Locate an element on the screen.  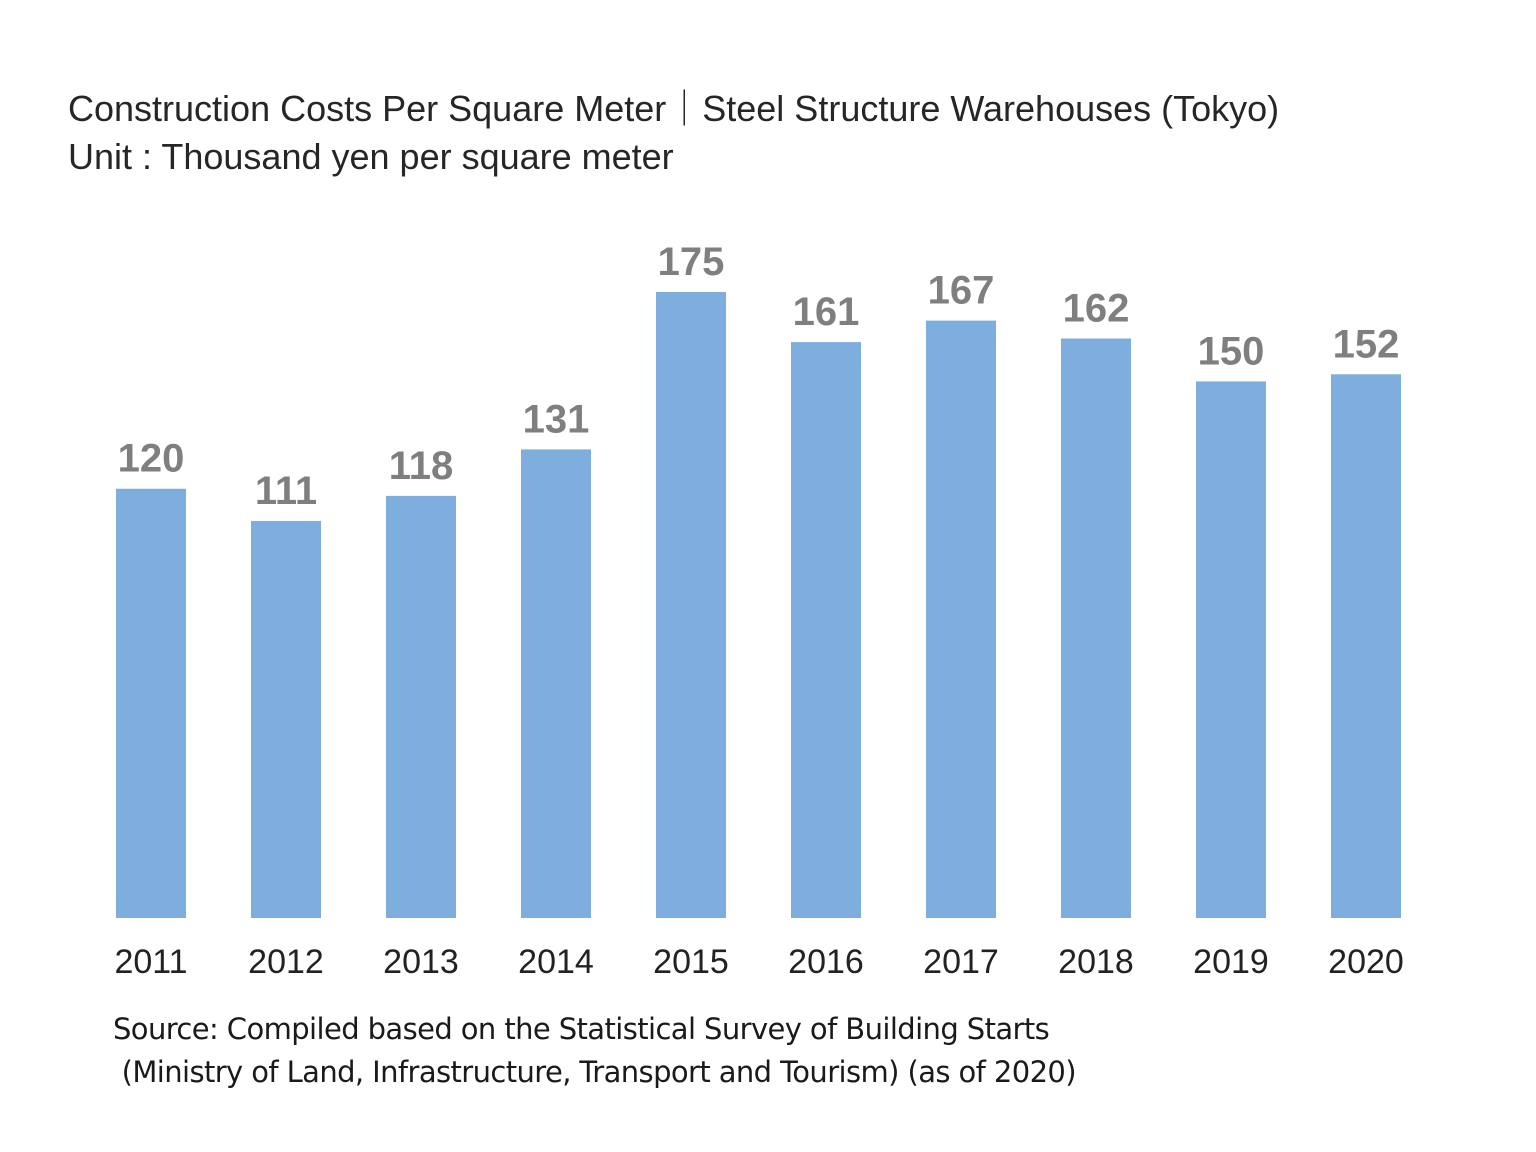
x-tick-label: 2016 is located at coordinates (826, 962).